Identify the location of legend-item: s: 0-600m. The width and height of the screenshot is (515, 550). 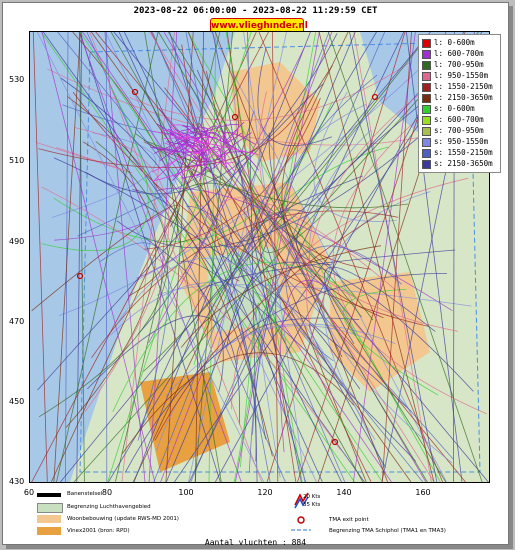
(448, 109).